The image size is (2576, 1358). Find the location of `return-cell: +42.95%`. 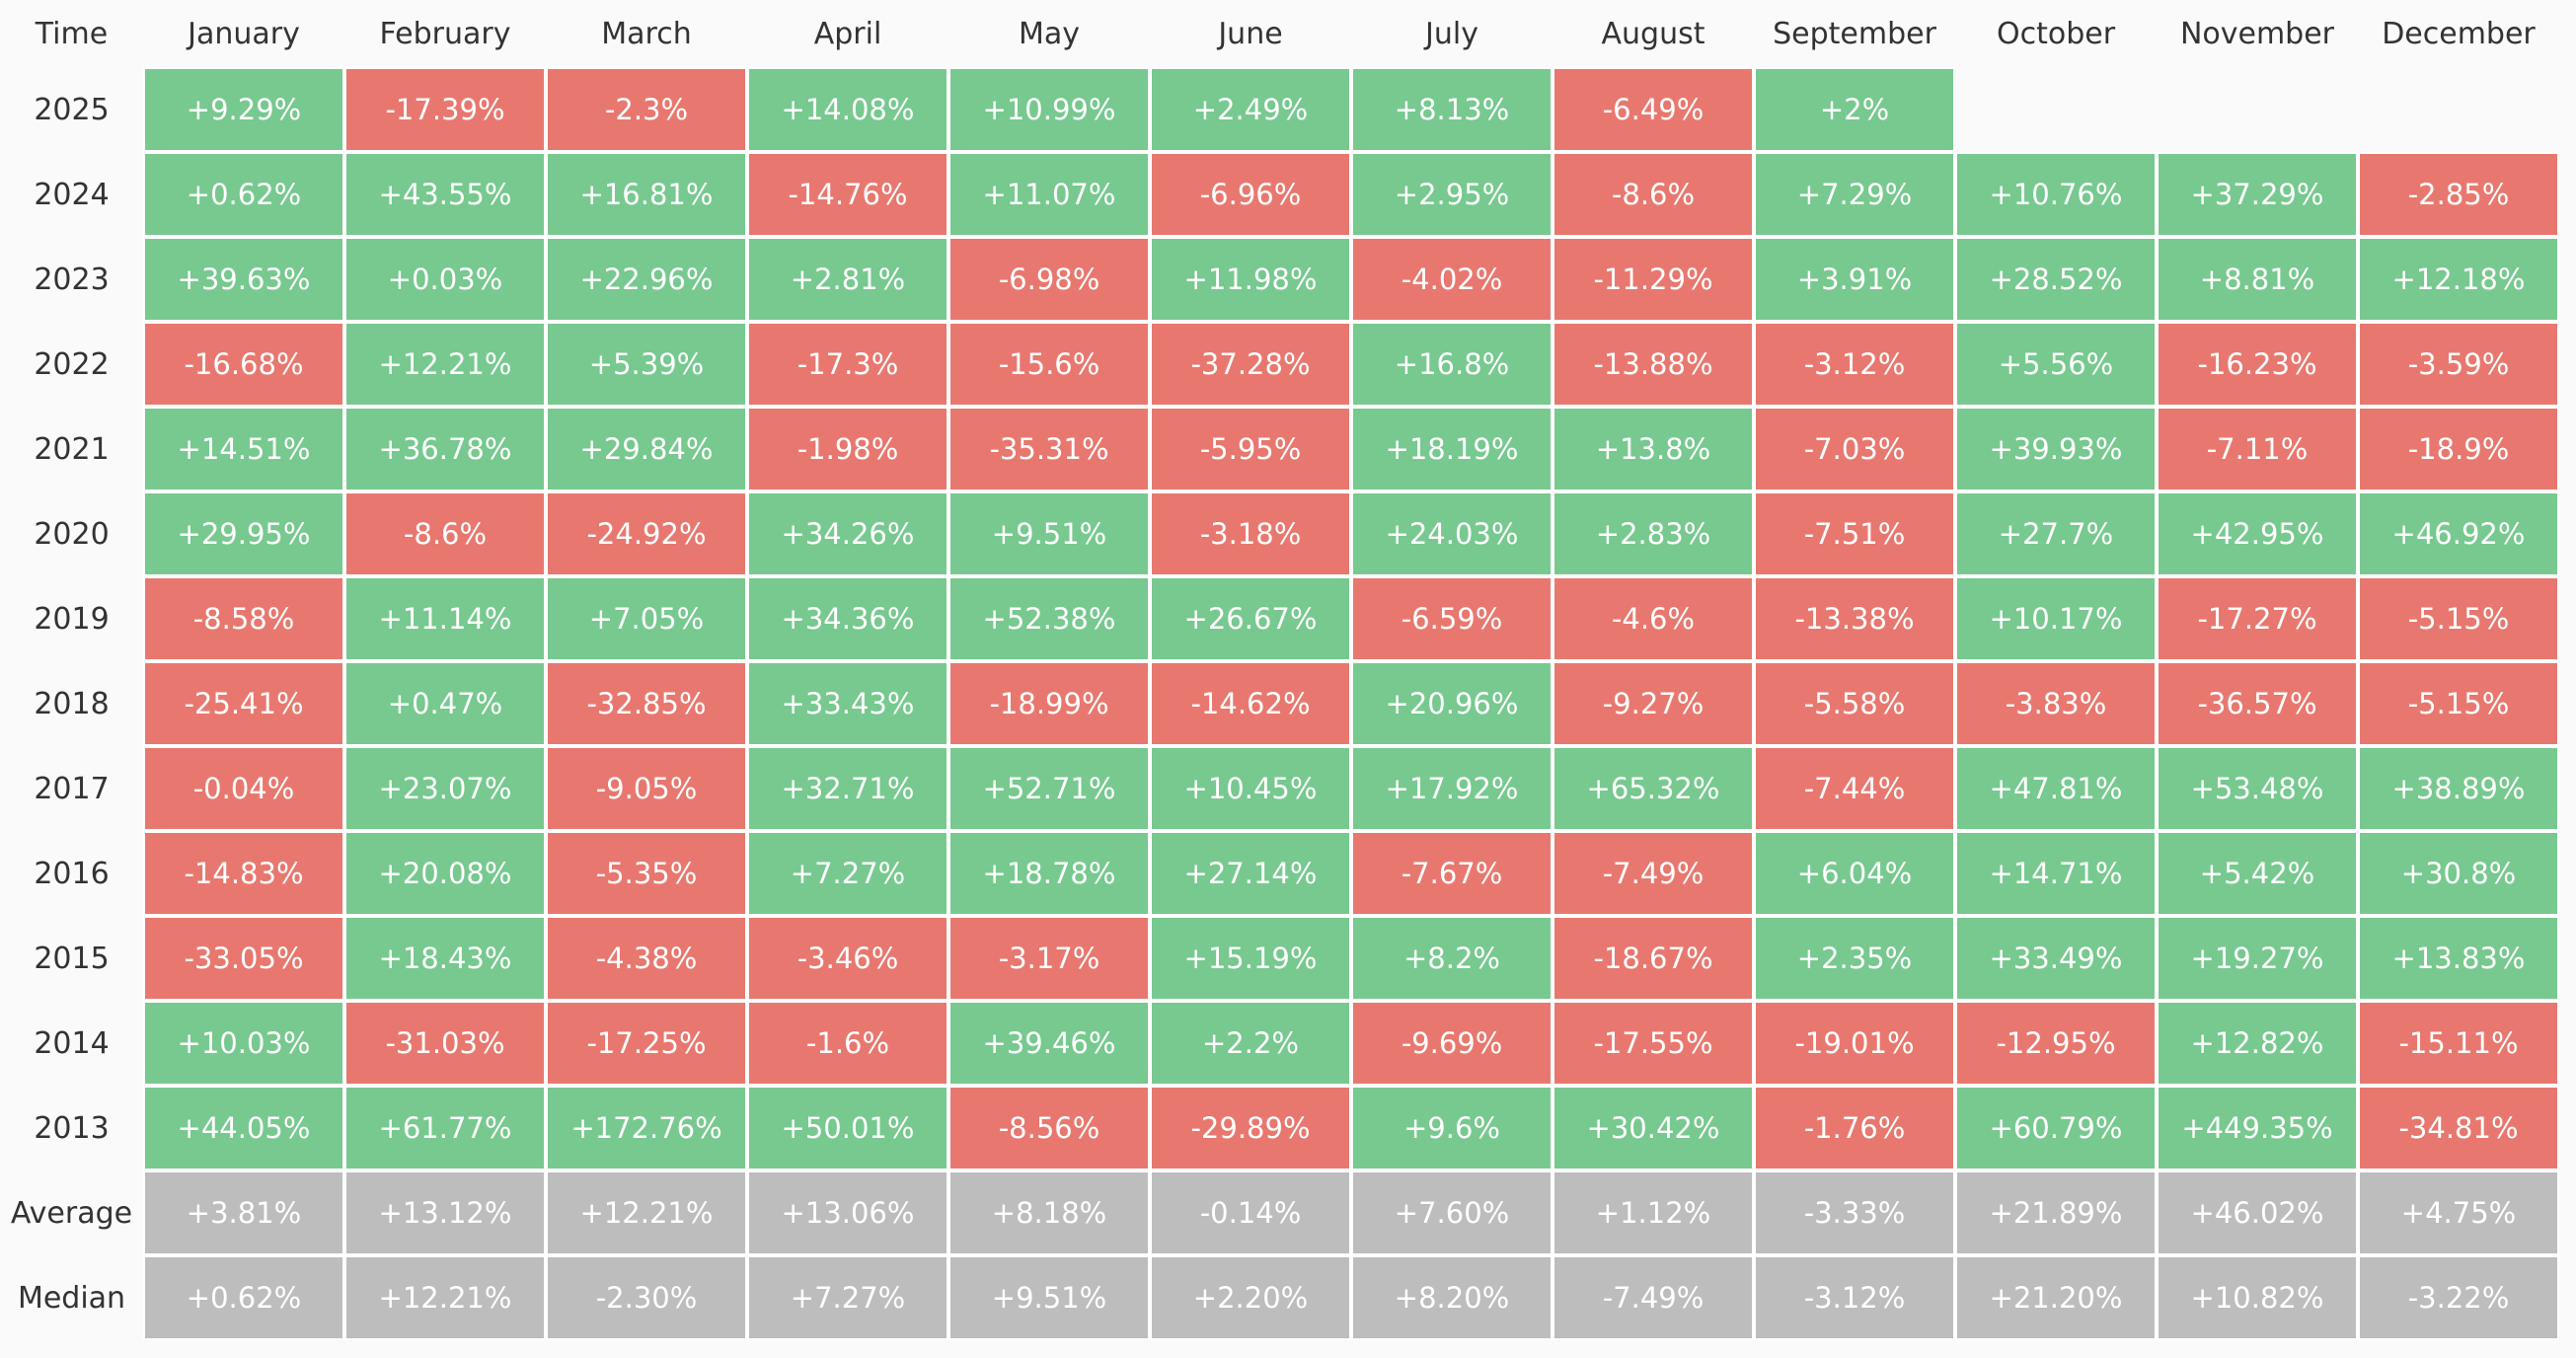

return-cell: +42.95% is located at coordinates (2257, 533).